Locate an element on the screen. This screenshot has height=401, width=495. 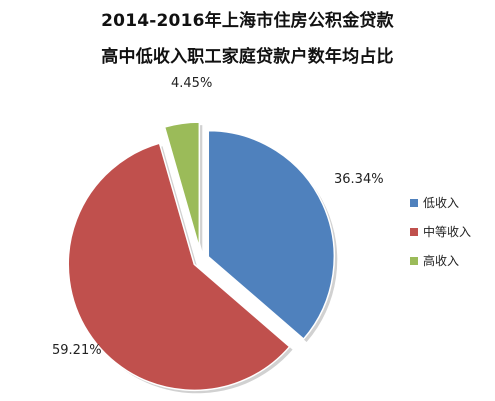
data-label-high-income: 4.45% is located at coordinates (191, 83).